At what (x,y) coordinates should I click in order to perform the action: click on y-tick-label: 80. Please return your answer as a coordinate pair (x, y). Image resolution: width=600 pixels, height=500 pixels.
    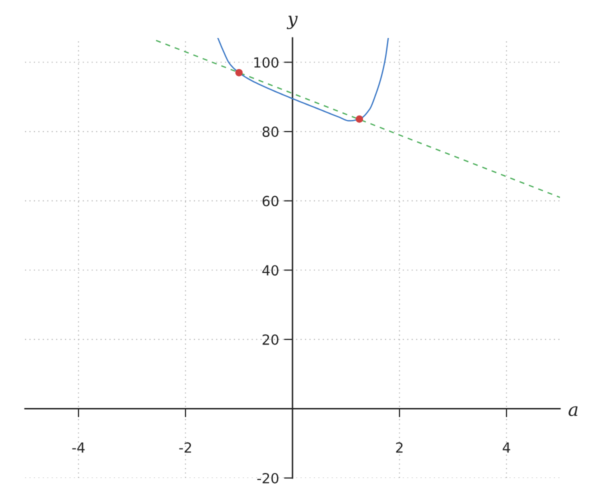
    Looking at the image, I should click on (270, 132).